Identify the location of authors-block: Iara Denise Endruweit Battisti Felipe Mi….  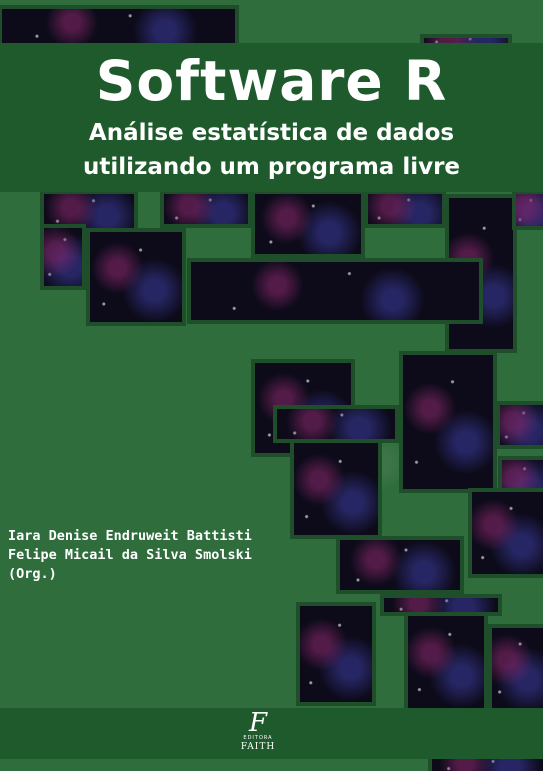
(130, 555).